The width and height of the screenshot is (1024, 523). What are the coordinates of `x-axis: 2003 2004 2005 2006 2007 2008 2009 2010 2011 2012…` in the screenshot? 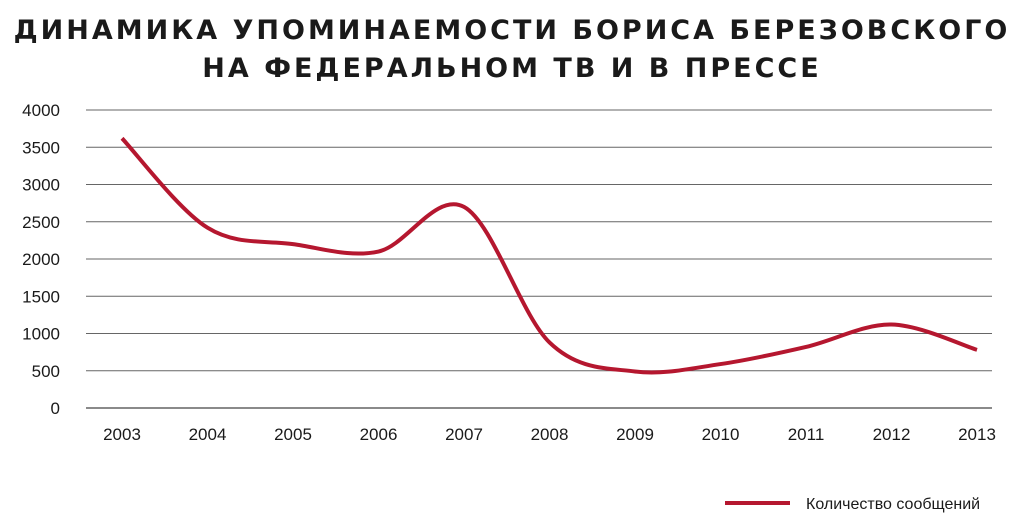 It's located at (549, 434).